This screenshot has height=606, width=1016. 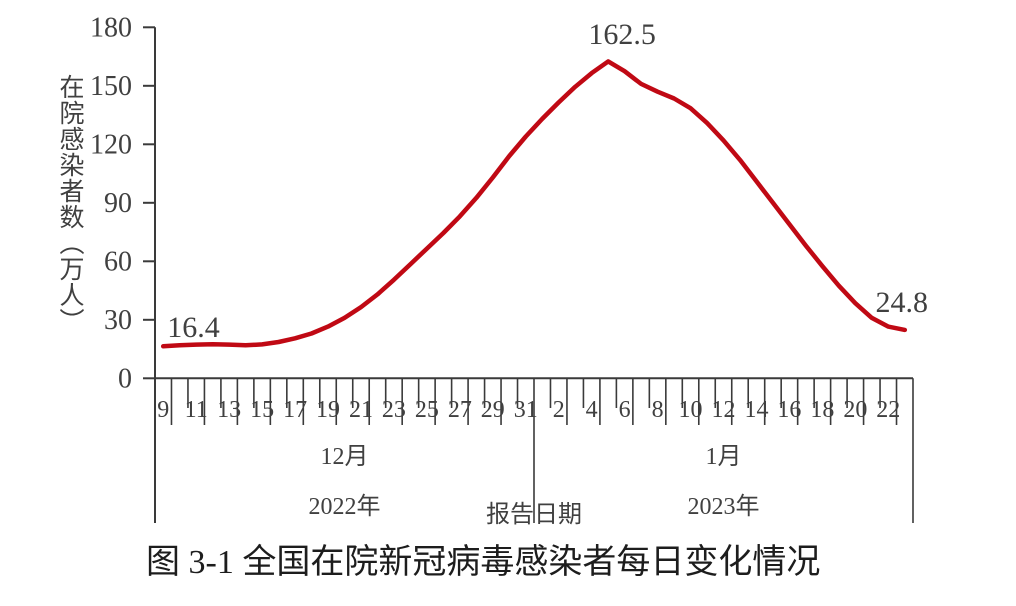 What do you see at coordinates (789, 410) in the screenshot?
I see `day-label: 16` at bounding box center [789, 410].